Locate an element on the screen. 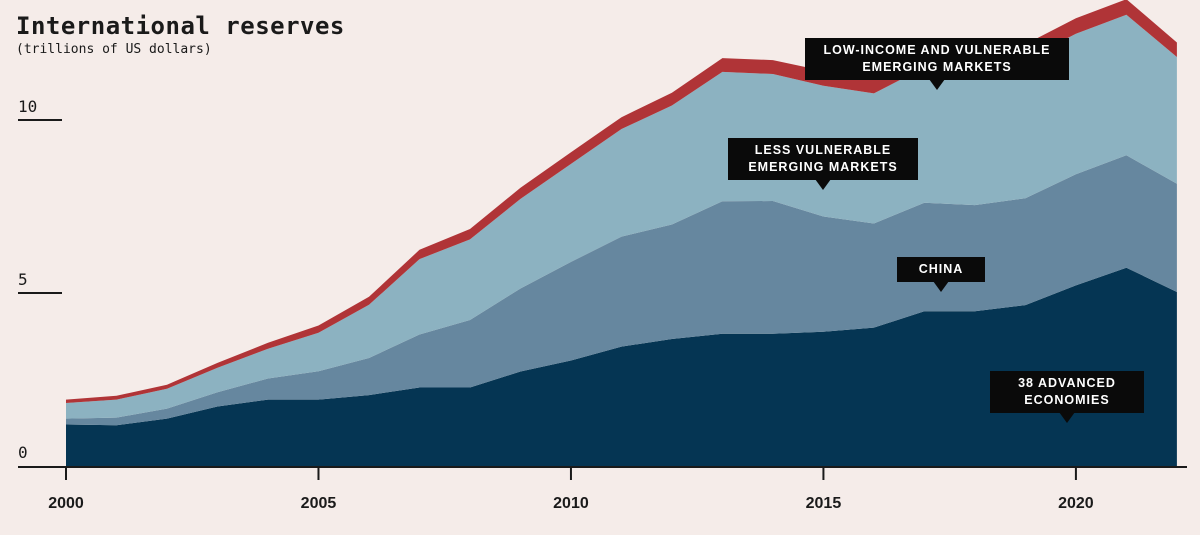 This screenshot has width=1200, height=535. x-tick-label: 2005 is located at coordinates (319, 503).